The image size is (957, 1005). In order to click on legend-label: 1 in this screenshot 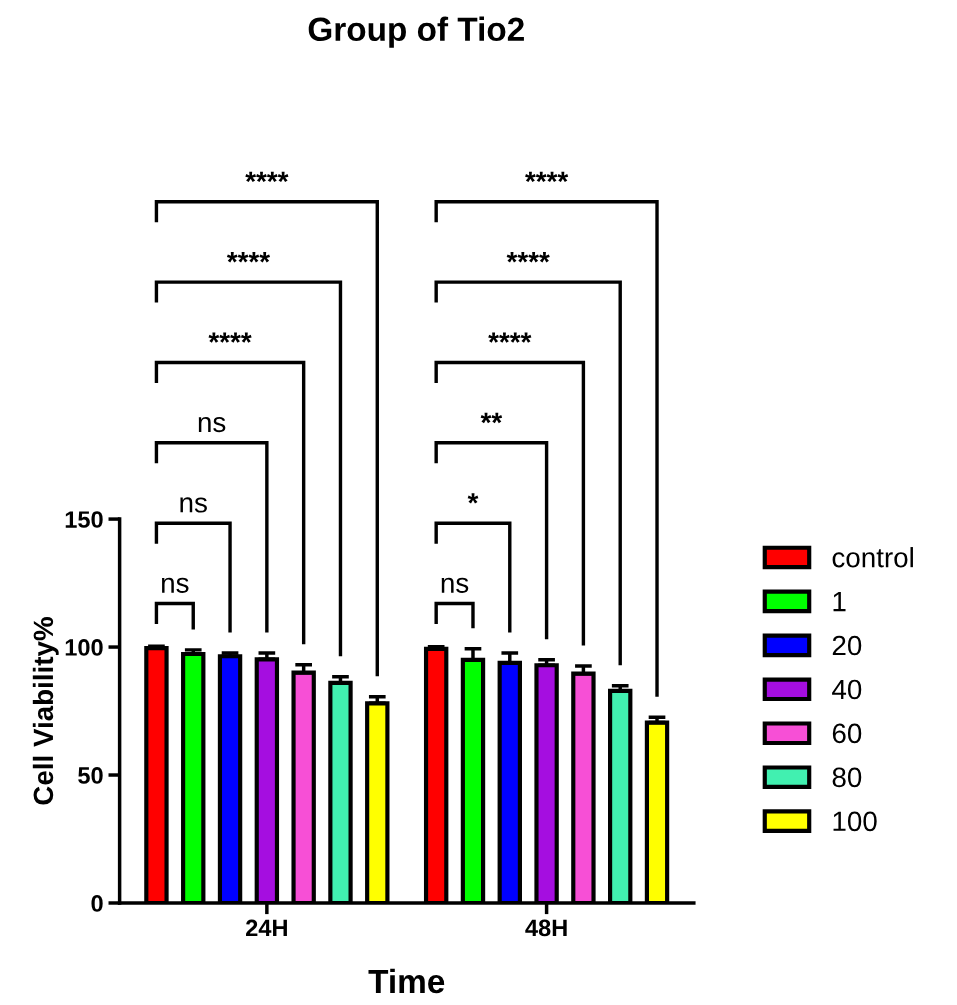, I will do `click(839, 602)`.